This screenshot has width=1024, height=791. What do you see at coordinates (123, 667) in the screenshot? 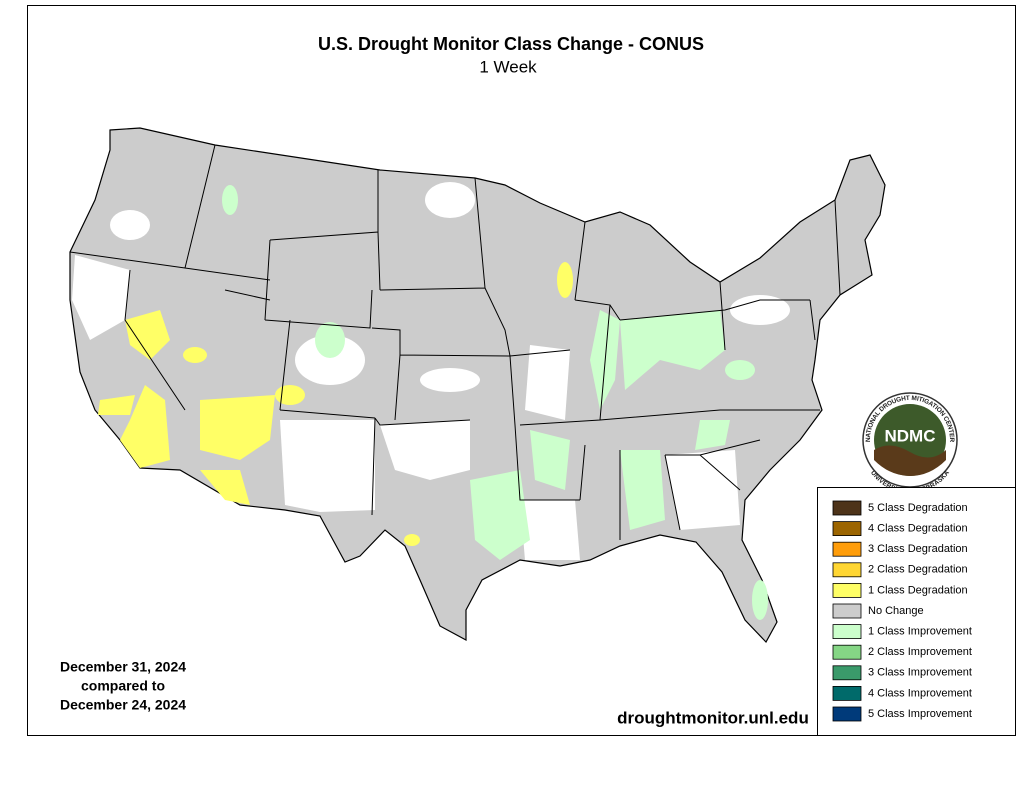
I see `date-line: December 31, 2024` at bounding box center [123, 667].